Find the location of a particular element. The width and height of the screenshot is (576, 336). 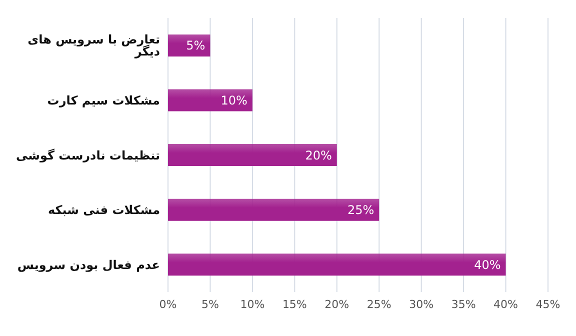

x-tick-label: 10% is located at coordinates (252, 304).